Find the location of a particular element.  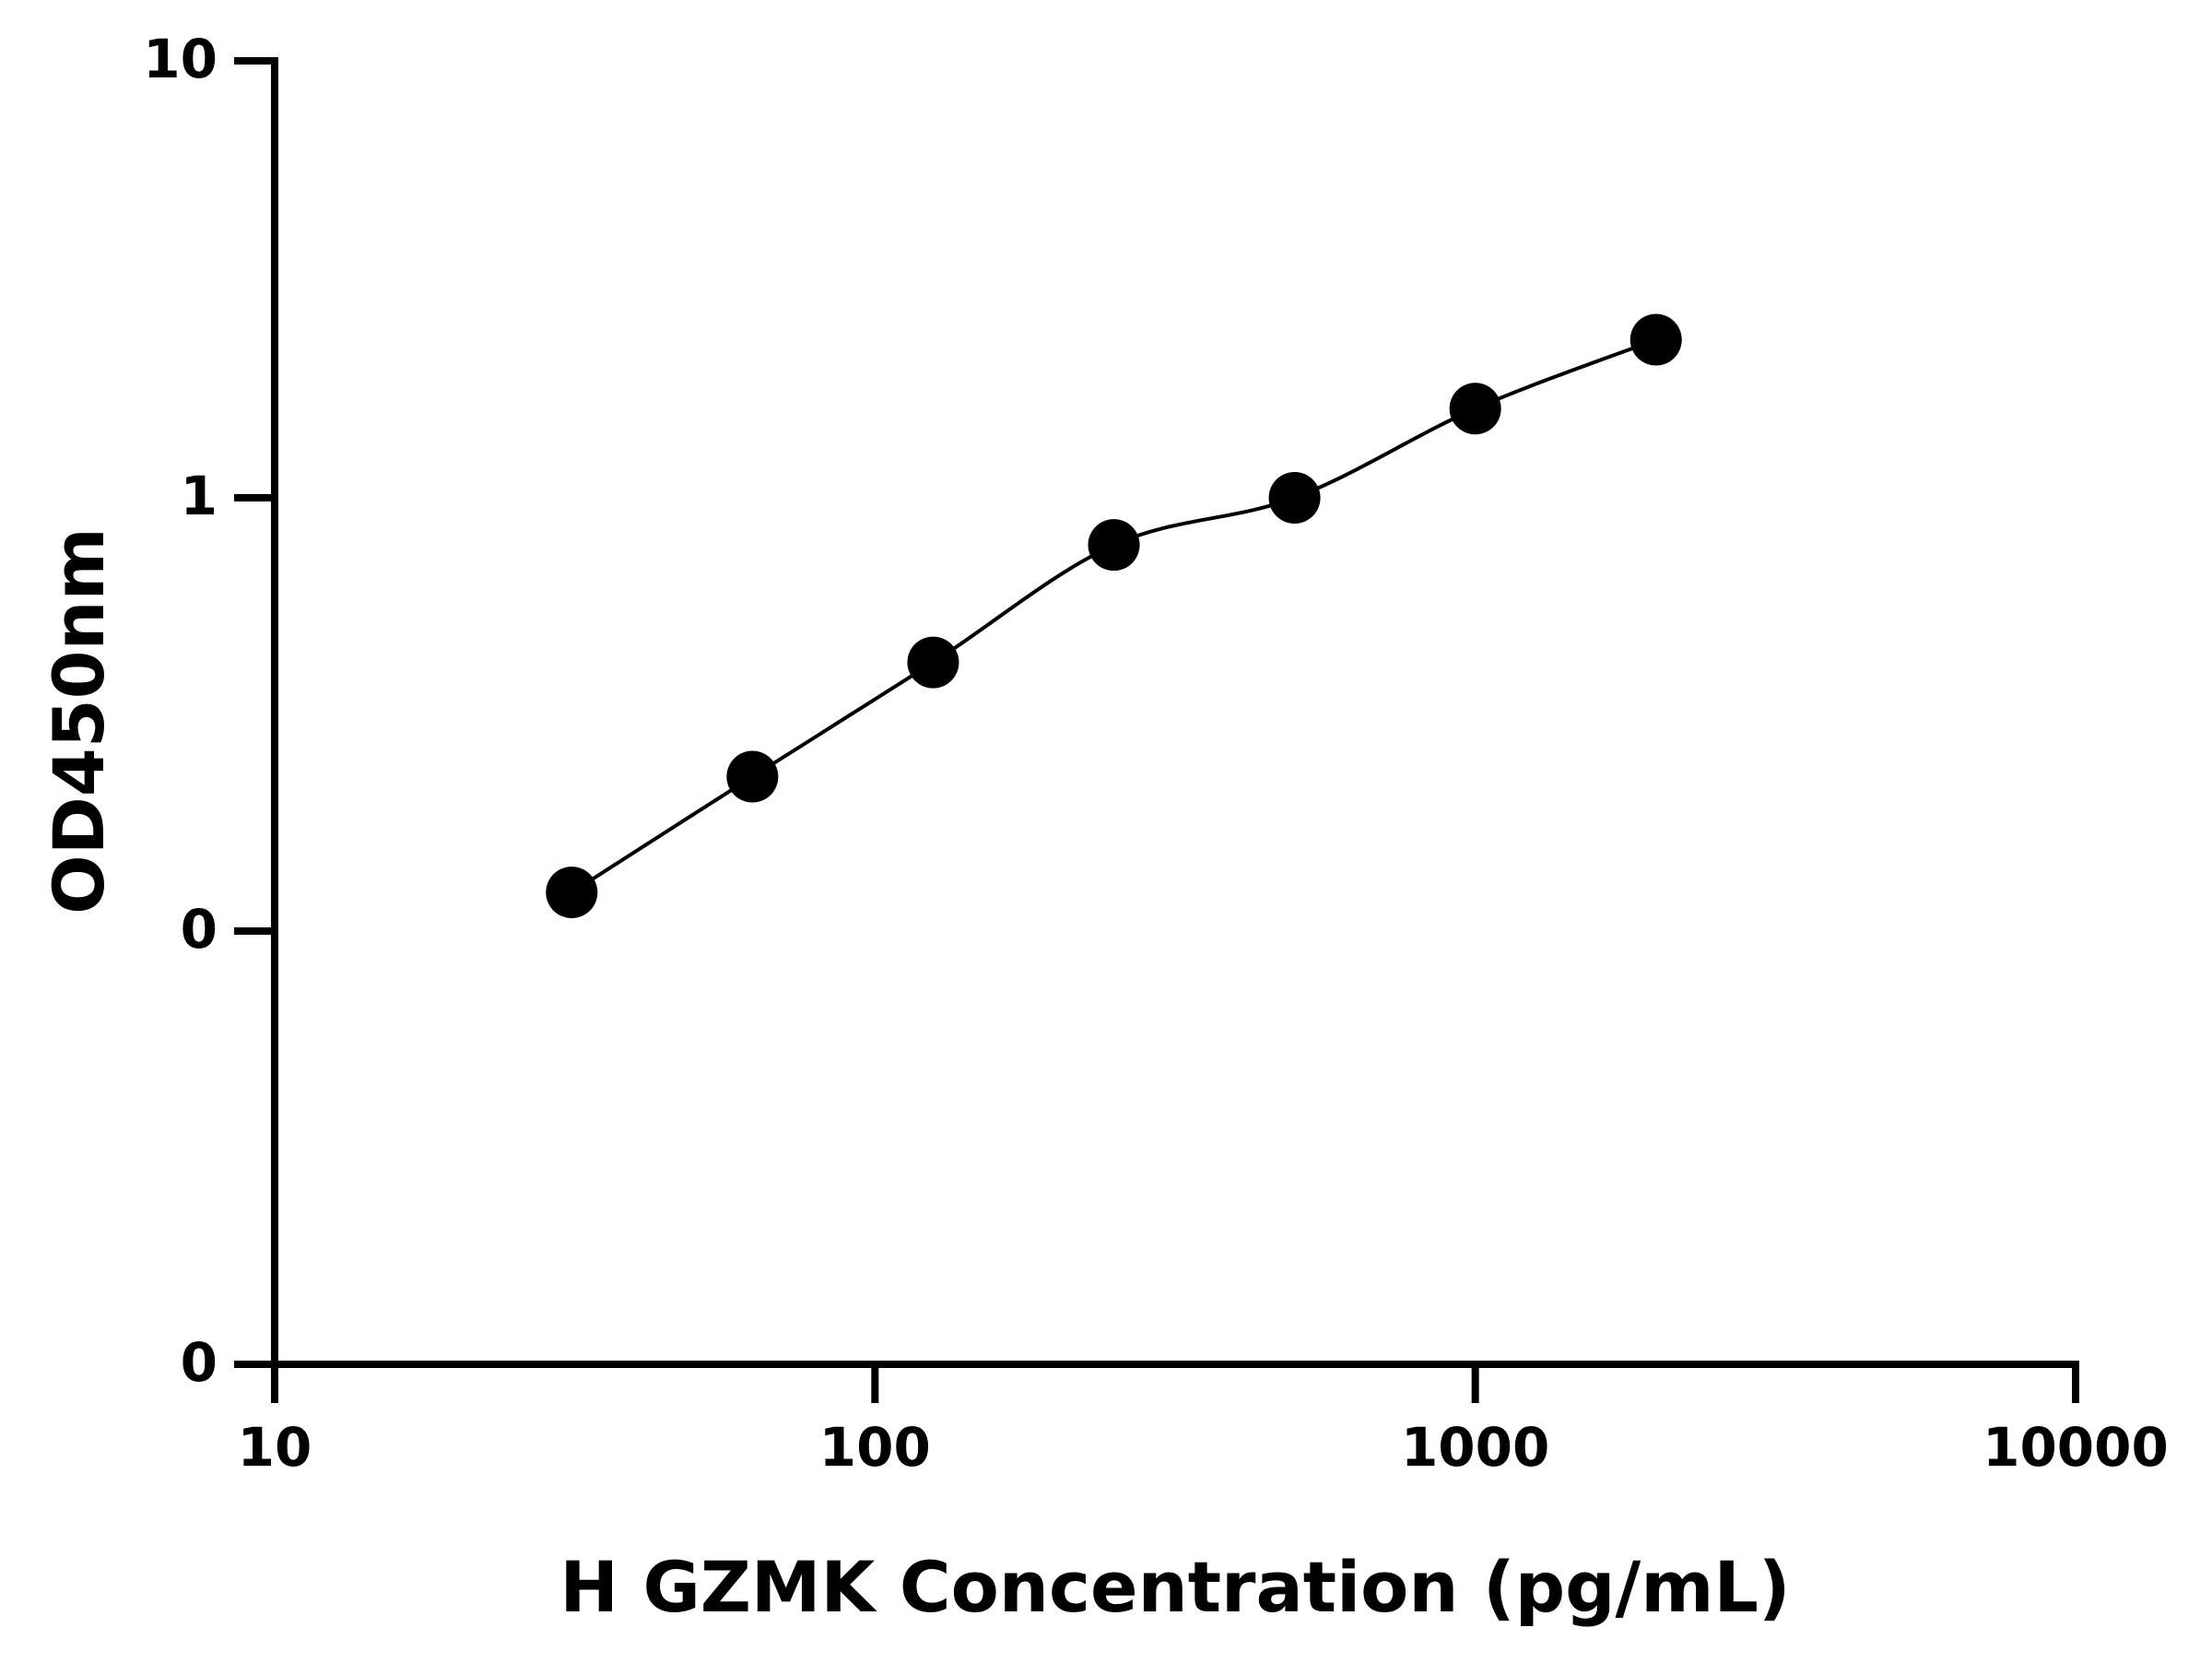

x-ticks: 10 100 1000 10000 is located at coordinates (1203, 1421).